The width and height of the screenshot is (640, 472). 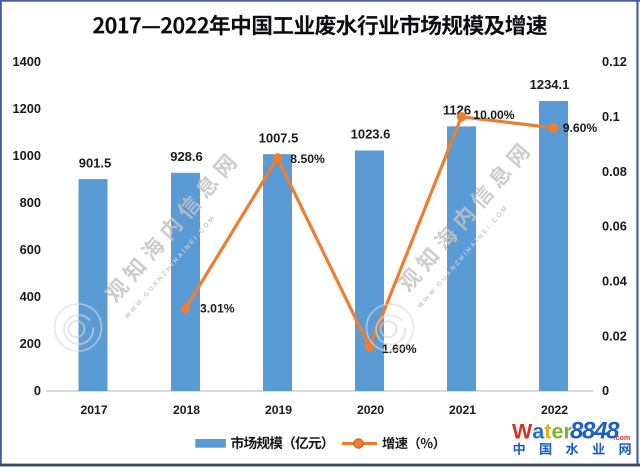 What do you see at coordinates (278, 410) in the screenshot?
I see `svg-text: 2019` at bounding box center [278, 410].